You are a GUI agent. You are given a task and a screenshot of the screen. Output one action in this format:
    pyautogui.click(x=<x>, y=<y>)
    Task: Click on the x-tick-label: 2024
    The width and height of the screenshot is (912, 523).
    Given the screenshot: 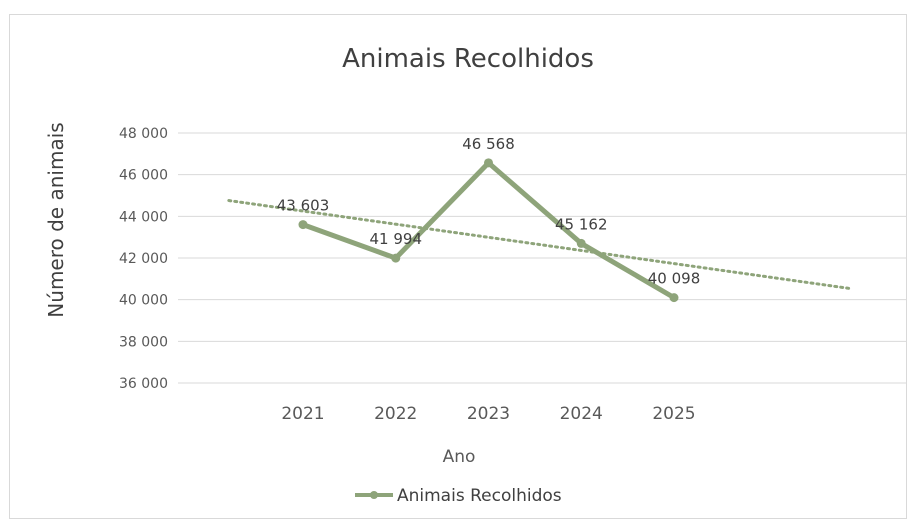 What is the action you would take?
    pyautogui.click(x=581, y=414)
    